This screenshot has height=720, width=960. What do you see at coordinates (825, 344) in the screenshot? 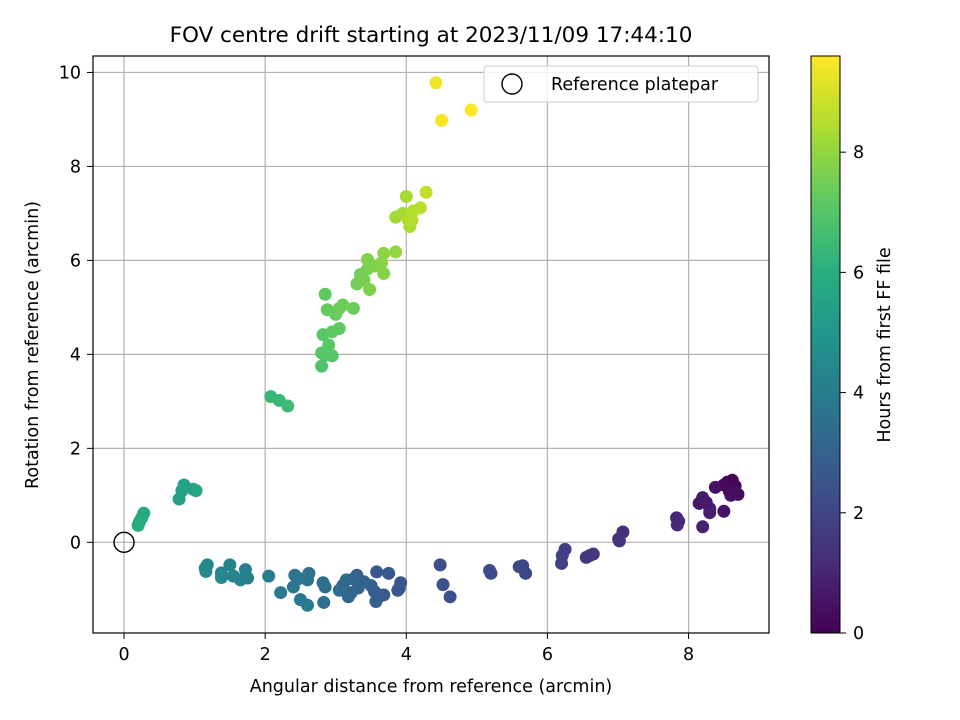
I see `colorbar-gradient` at bounding box center [825, 344].